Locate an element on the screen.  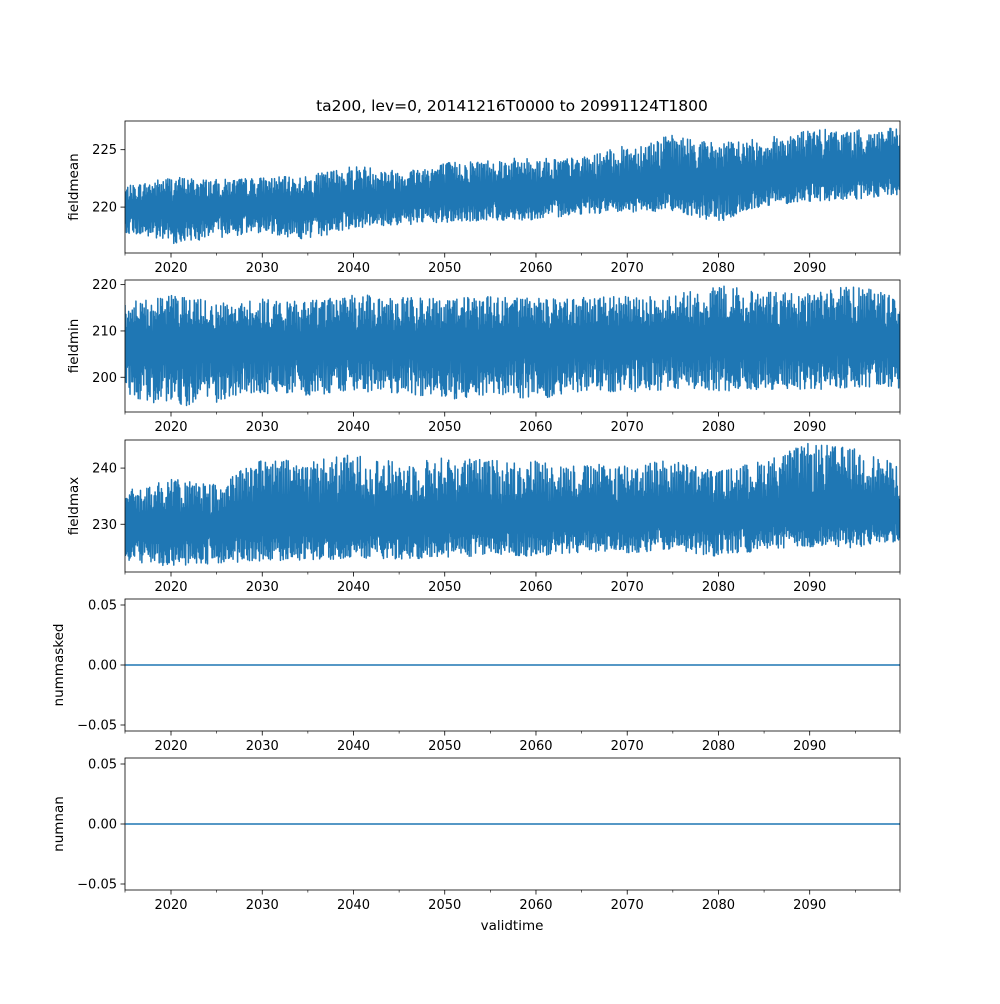
y-tick-label: 240 is located at coordinates (104, 469).